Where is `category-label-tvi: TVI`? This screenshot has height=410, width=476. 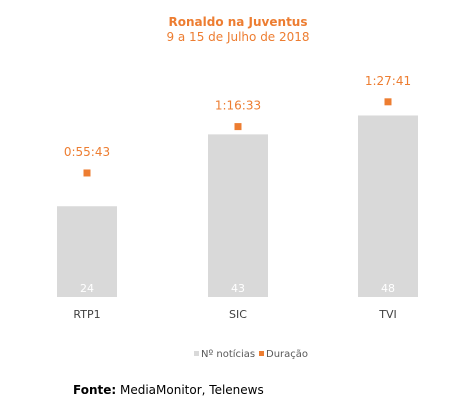
category-label-tvi: TVI is located at coordinates (387, 314).